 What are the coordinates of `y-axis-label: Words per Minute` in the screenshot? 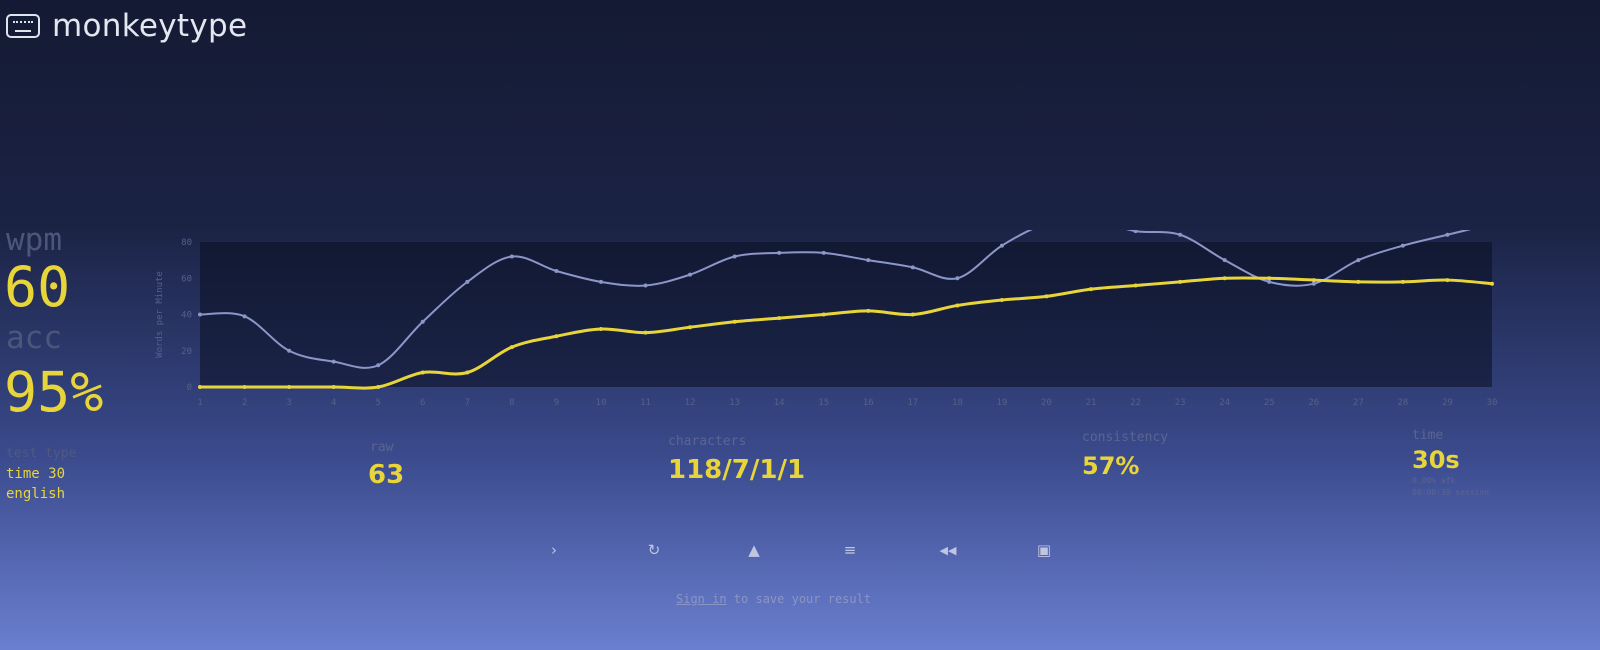 It's located at (160, 314).